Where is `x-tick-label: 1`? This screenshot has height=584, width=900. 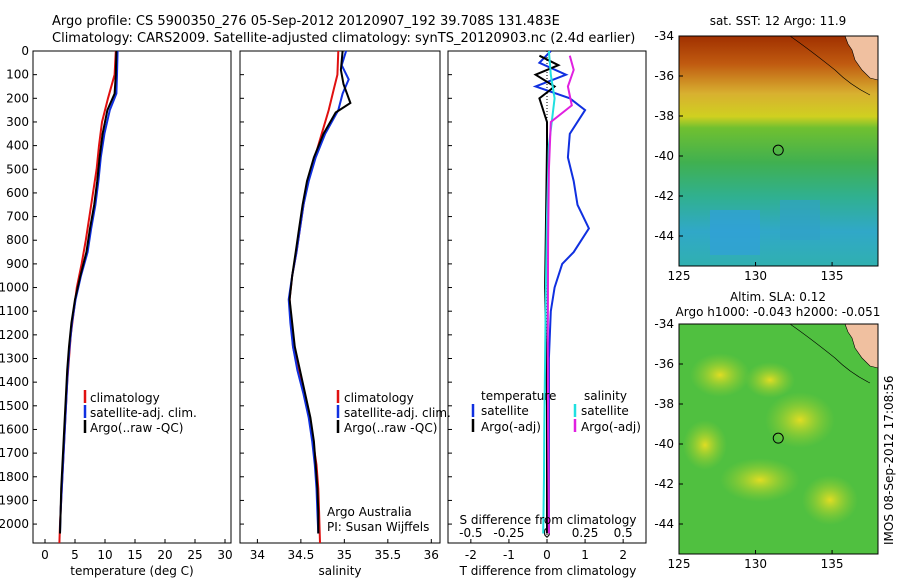 x-tick-label: 1 is located at coordinates (585, 555).